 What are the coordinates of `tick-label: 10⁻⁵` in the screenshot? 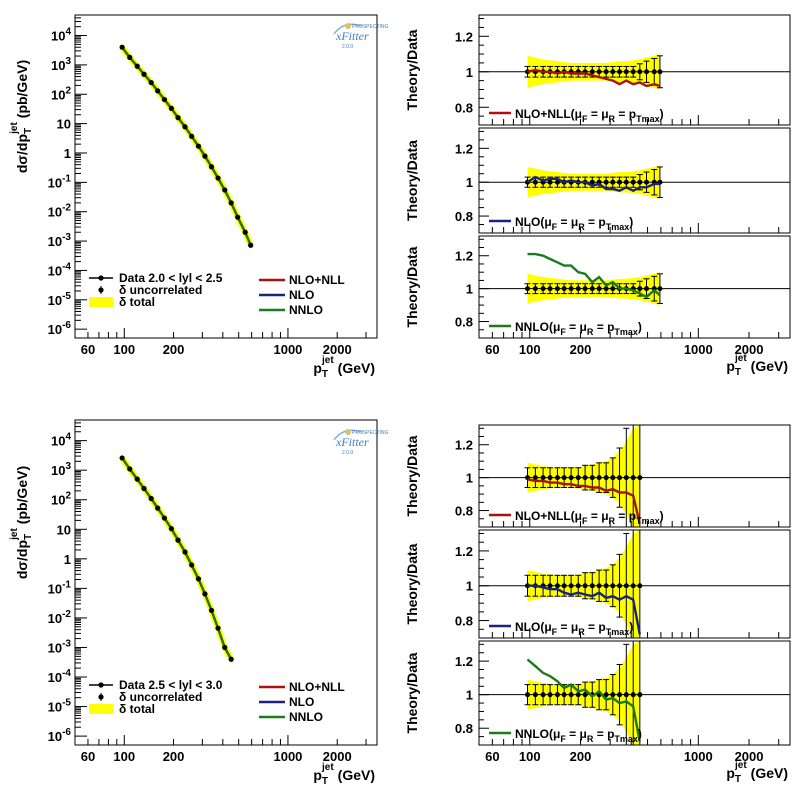 It's located at (60, 299).